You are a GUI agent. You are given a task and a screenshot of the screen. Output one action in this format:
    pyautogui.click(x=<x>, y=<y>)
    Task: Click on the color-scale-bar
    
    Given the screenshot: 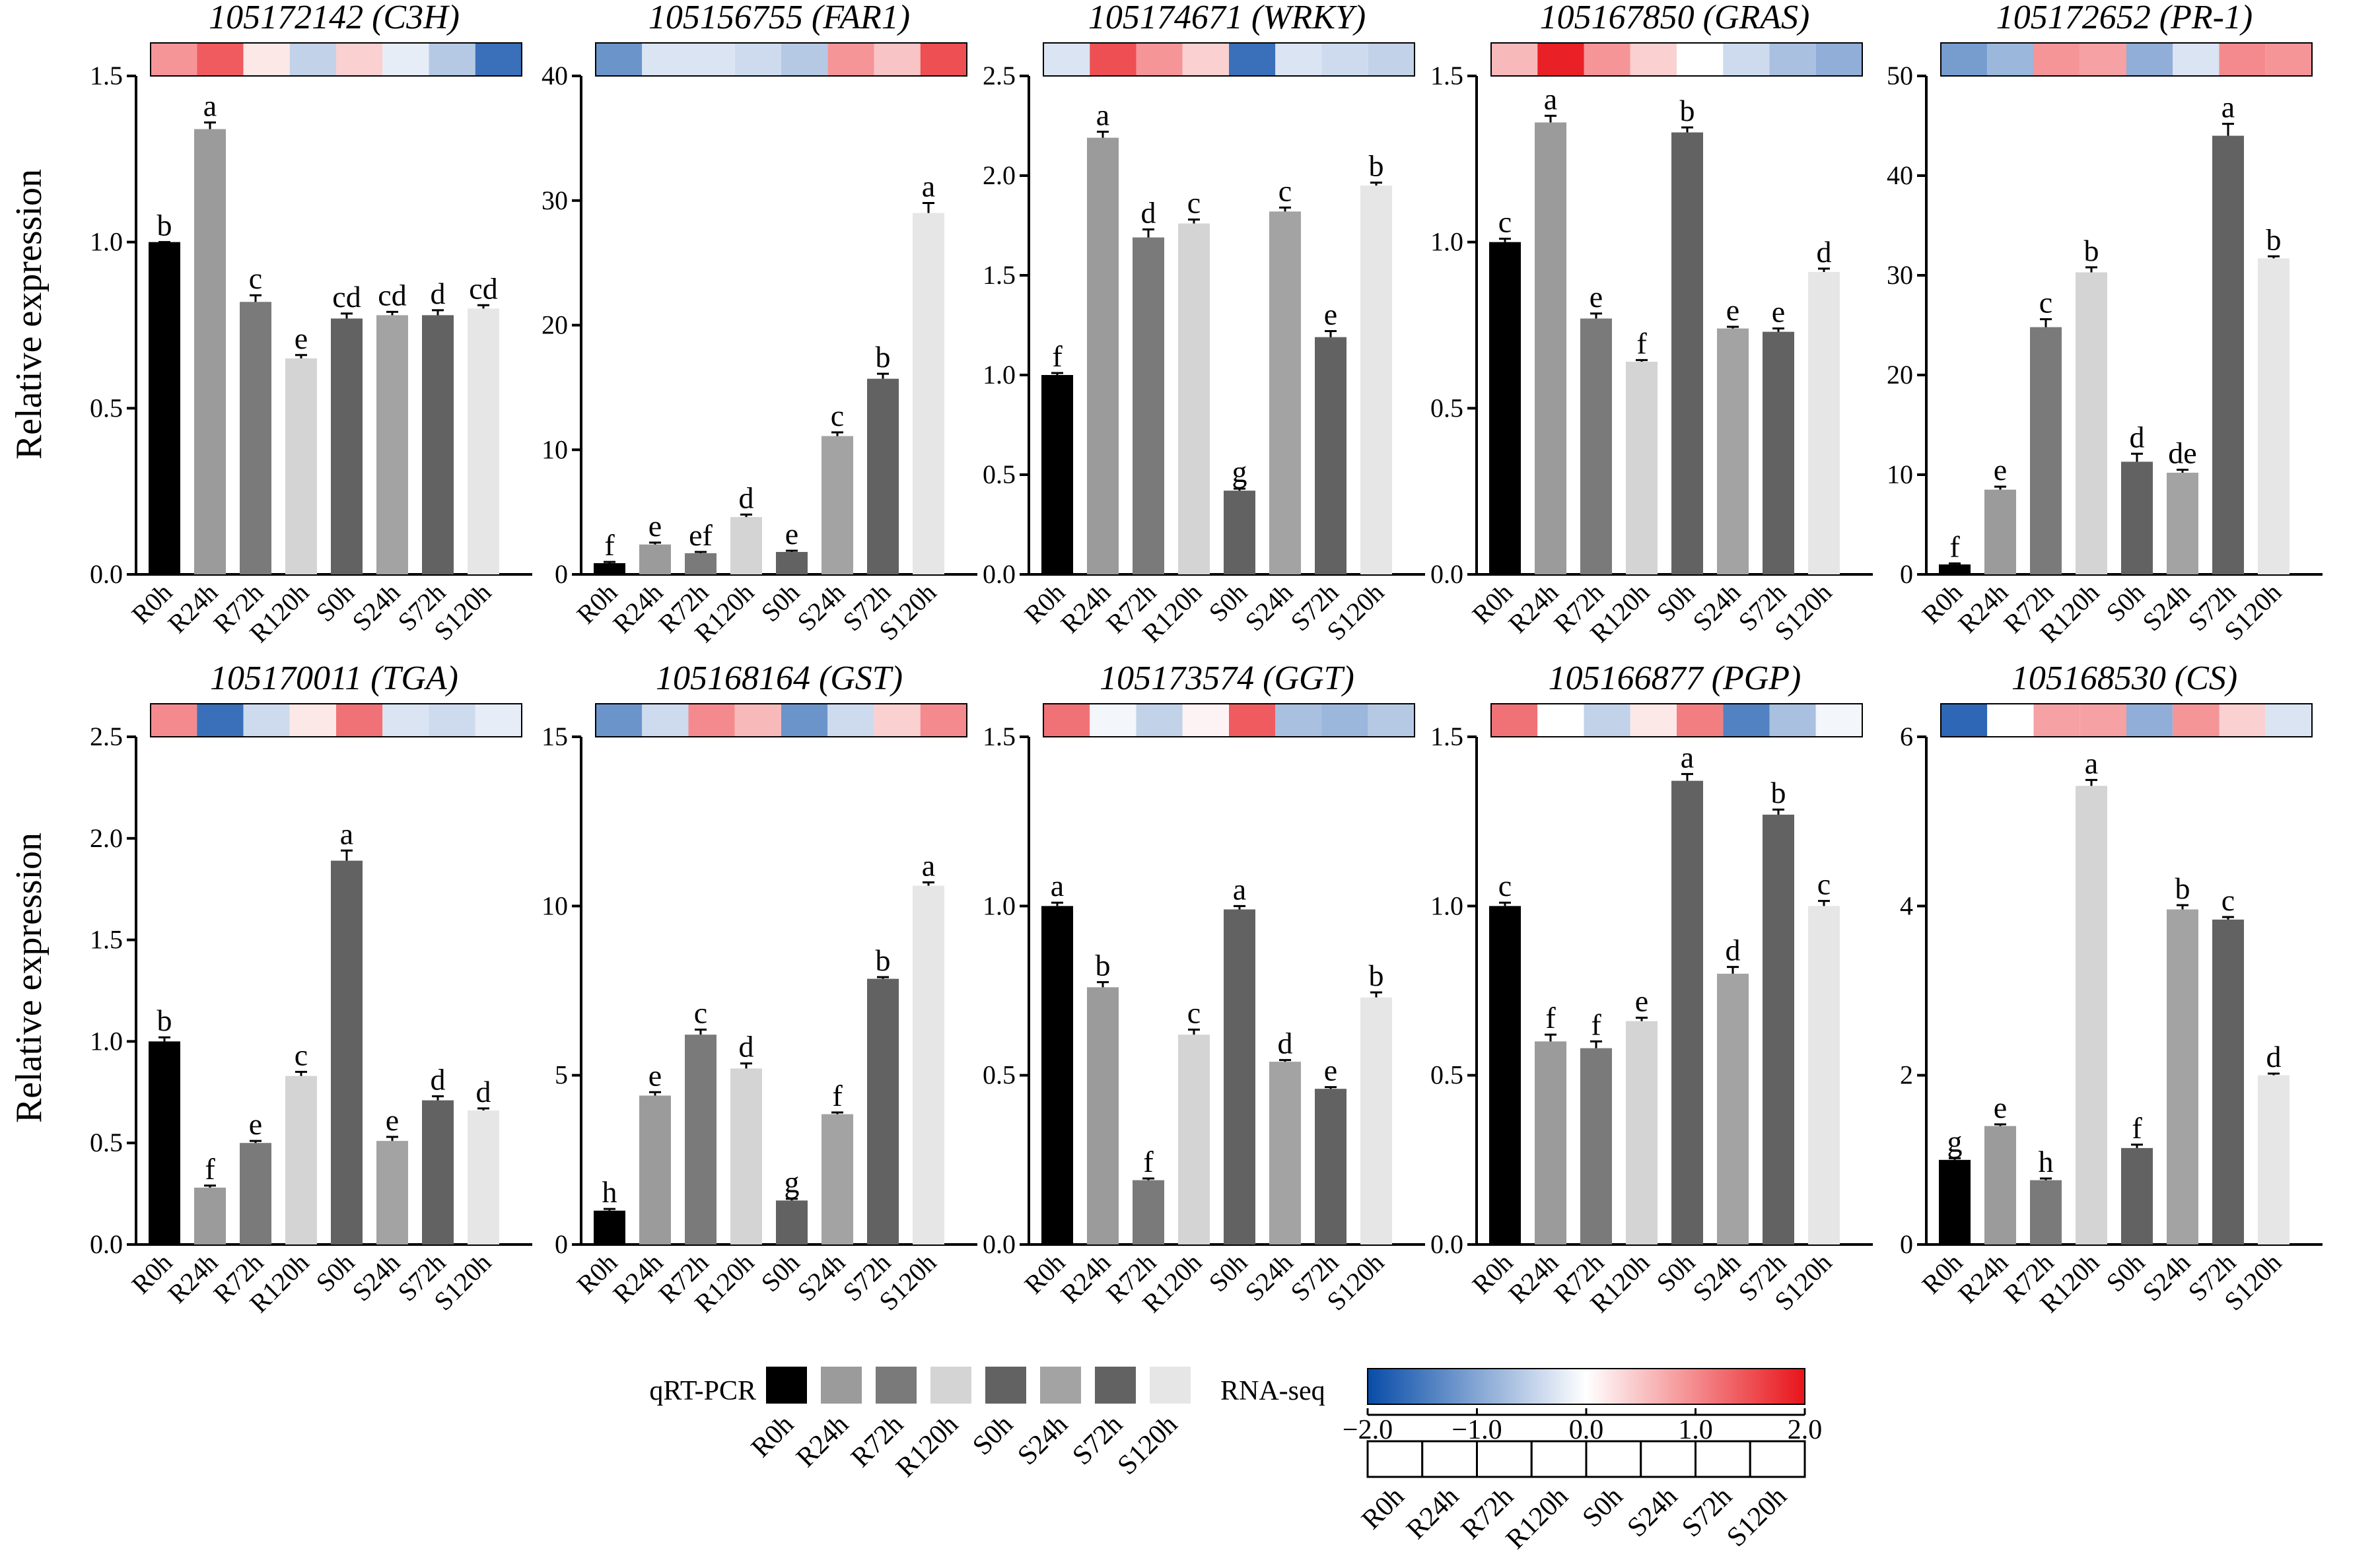 What is the action you would take?
    pyautogui.click(x=1586, y=1386)
    